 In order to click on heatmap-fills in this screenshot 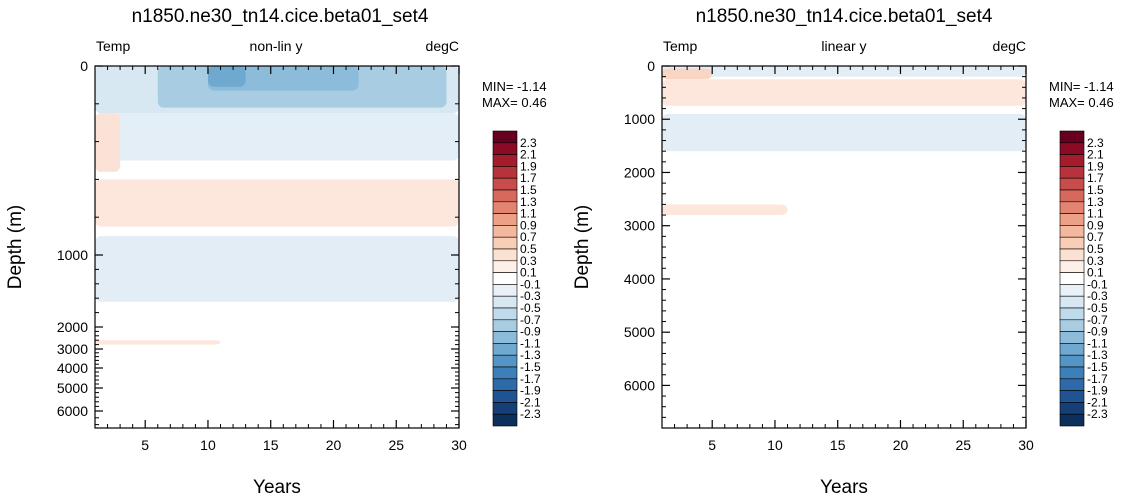, I will do `click(844, 141)`.